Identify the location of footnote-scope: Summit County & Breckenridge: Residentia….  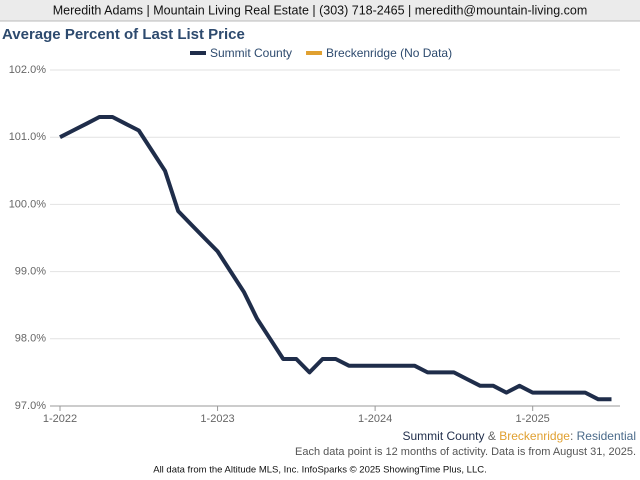
(519, 436).